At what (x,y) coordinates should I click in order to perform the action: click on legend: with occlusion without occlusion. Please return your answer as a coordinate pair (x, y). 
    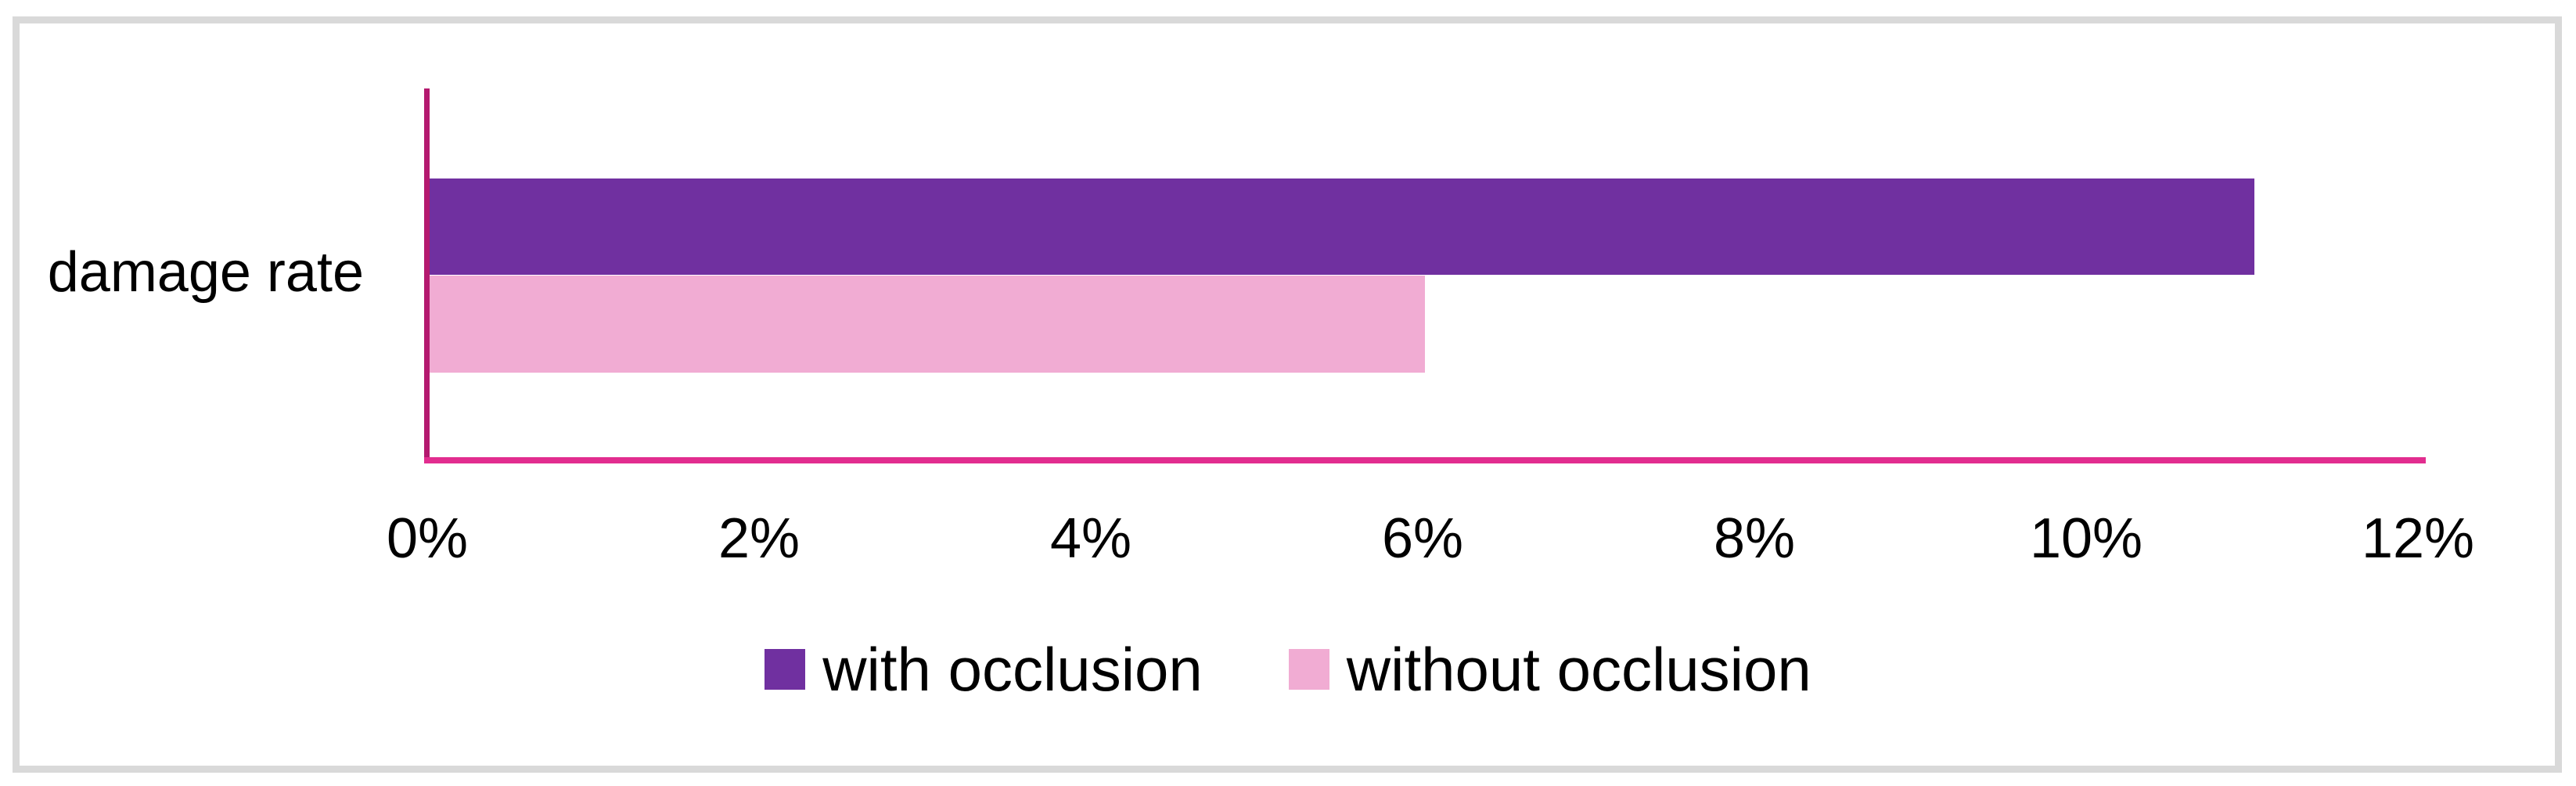
    Looking at the image, I should click on (1288, 669).